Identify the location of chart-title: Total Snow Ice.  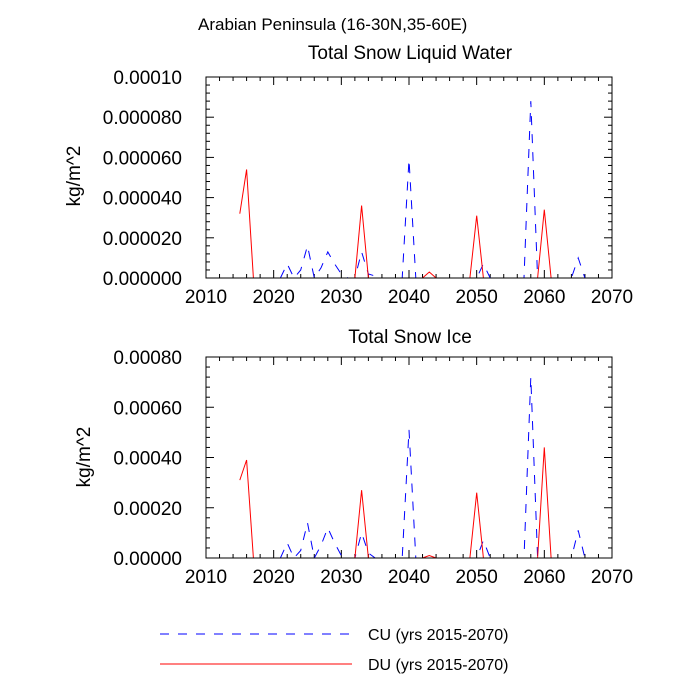
(410, 337).